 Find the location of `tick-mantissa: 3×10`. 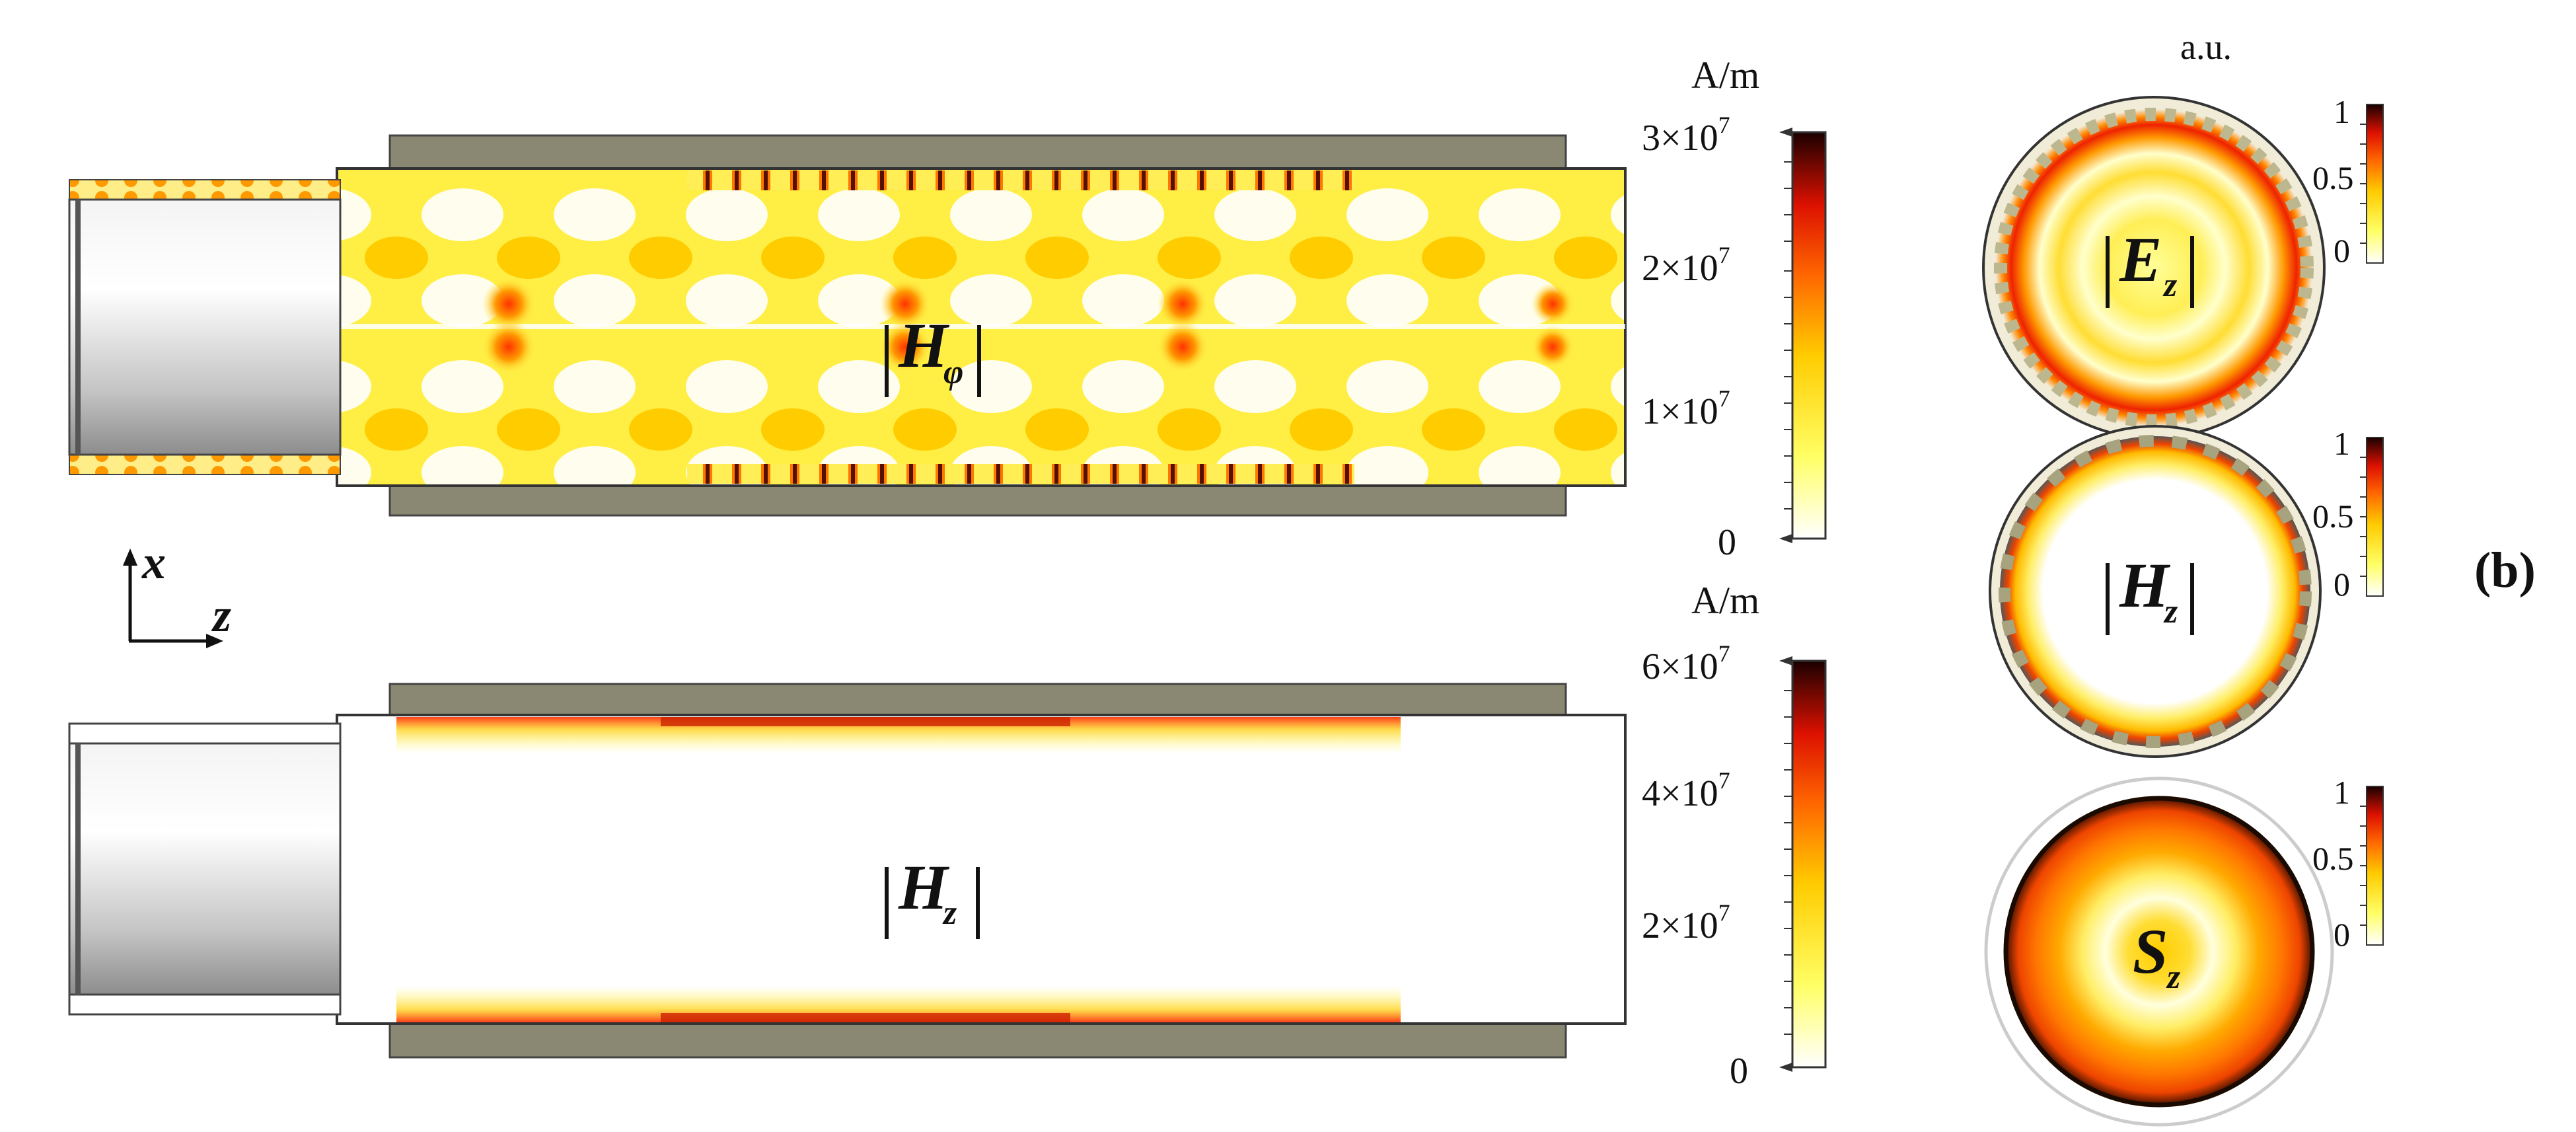

tick-mantissa: 3×10 is located at coordinates (1680, 139).